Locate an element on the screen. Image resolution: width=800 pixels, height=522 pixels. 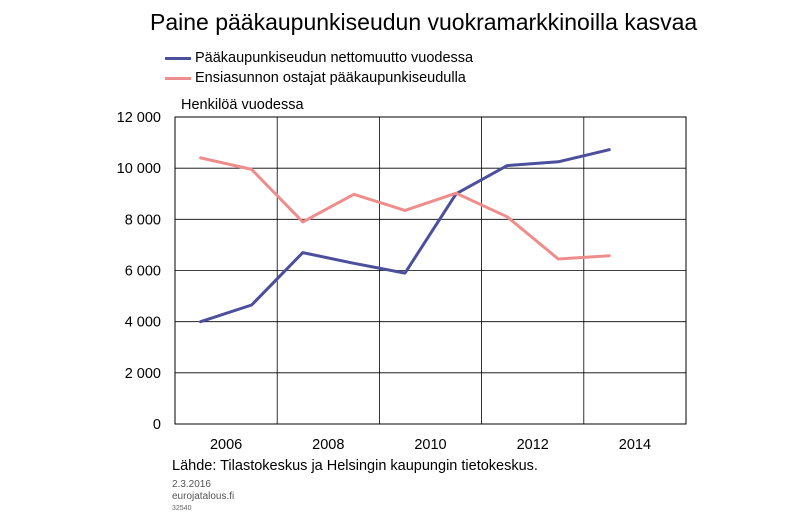
x-tick-label: 2010 is located at coordinates (430, 445).